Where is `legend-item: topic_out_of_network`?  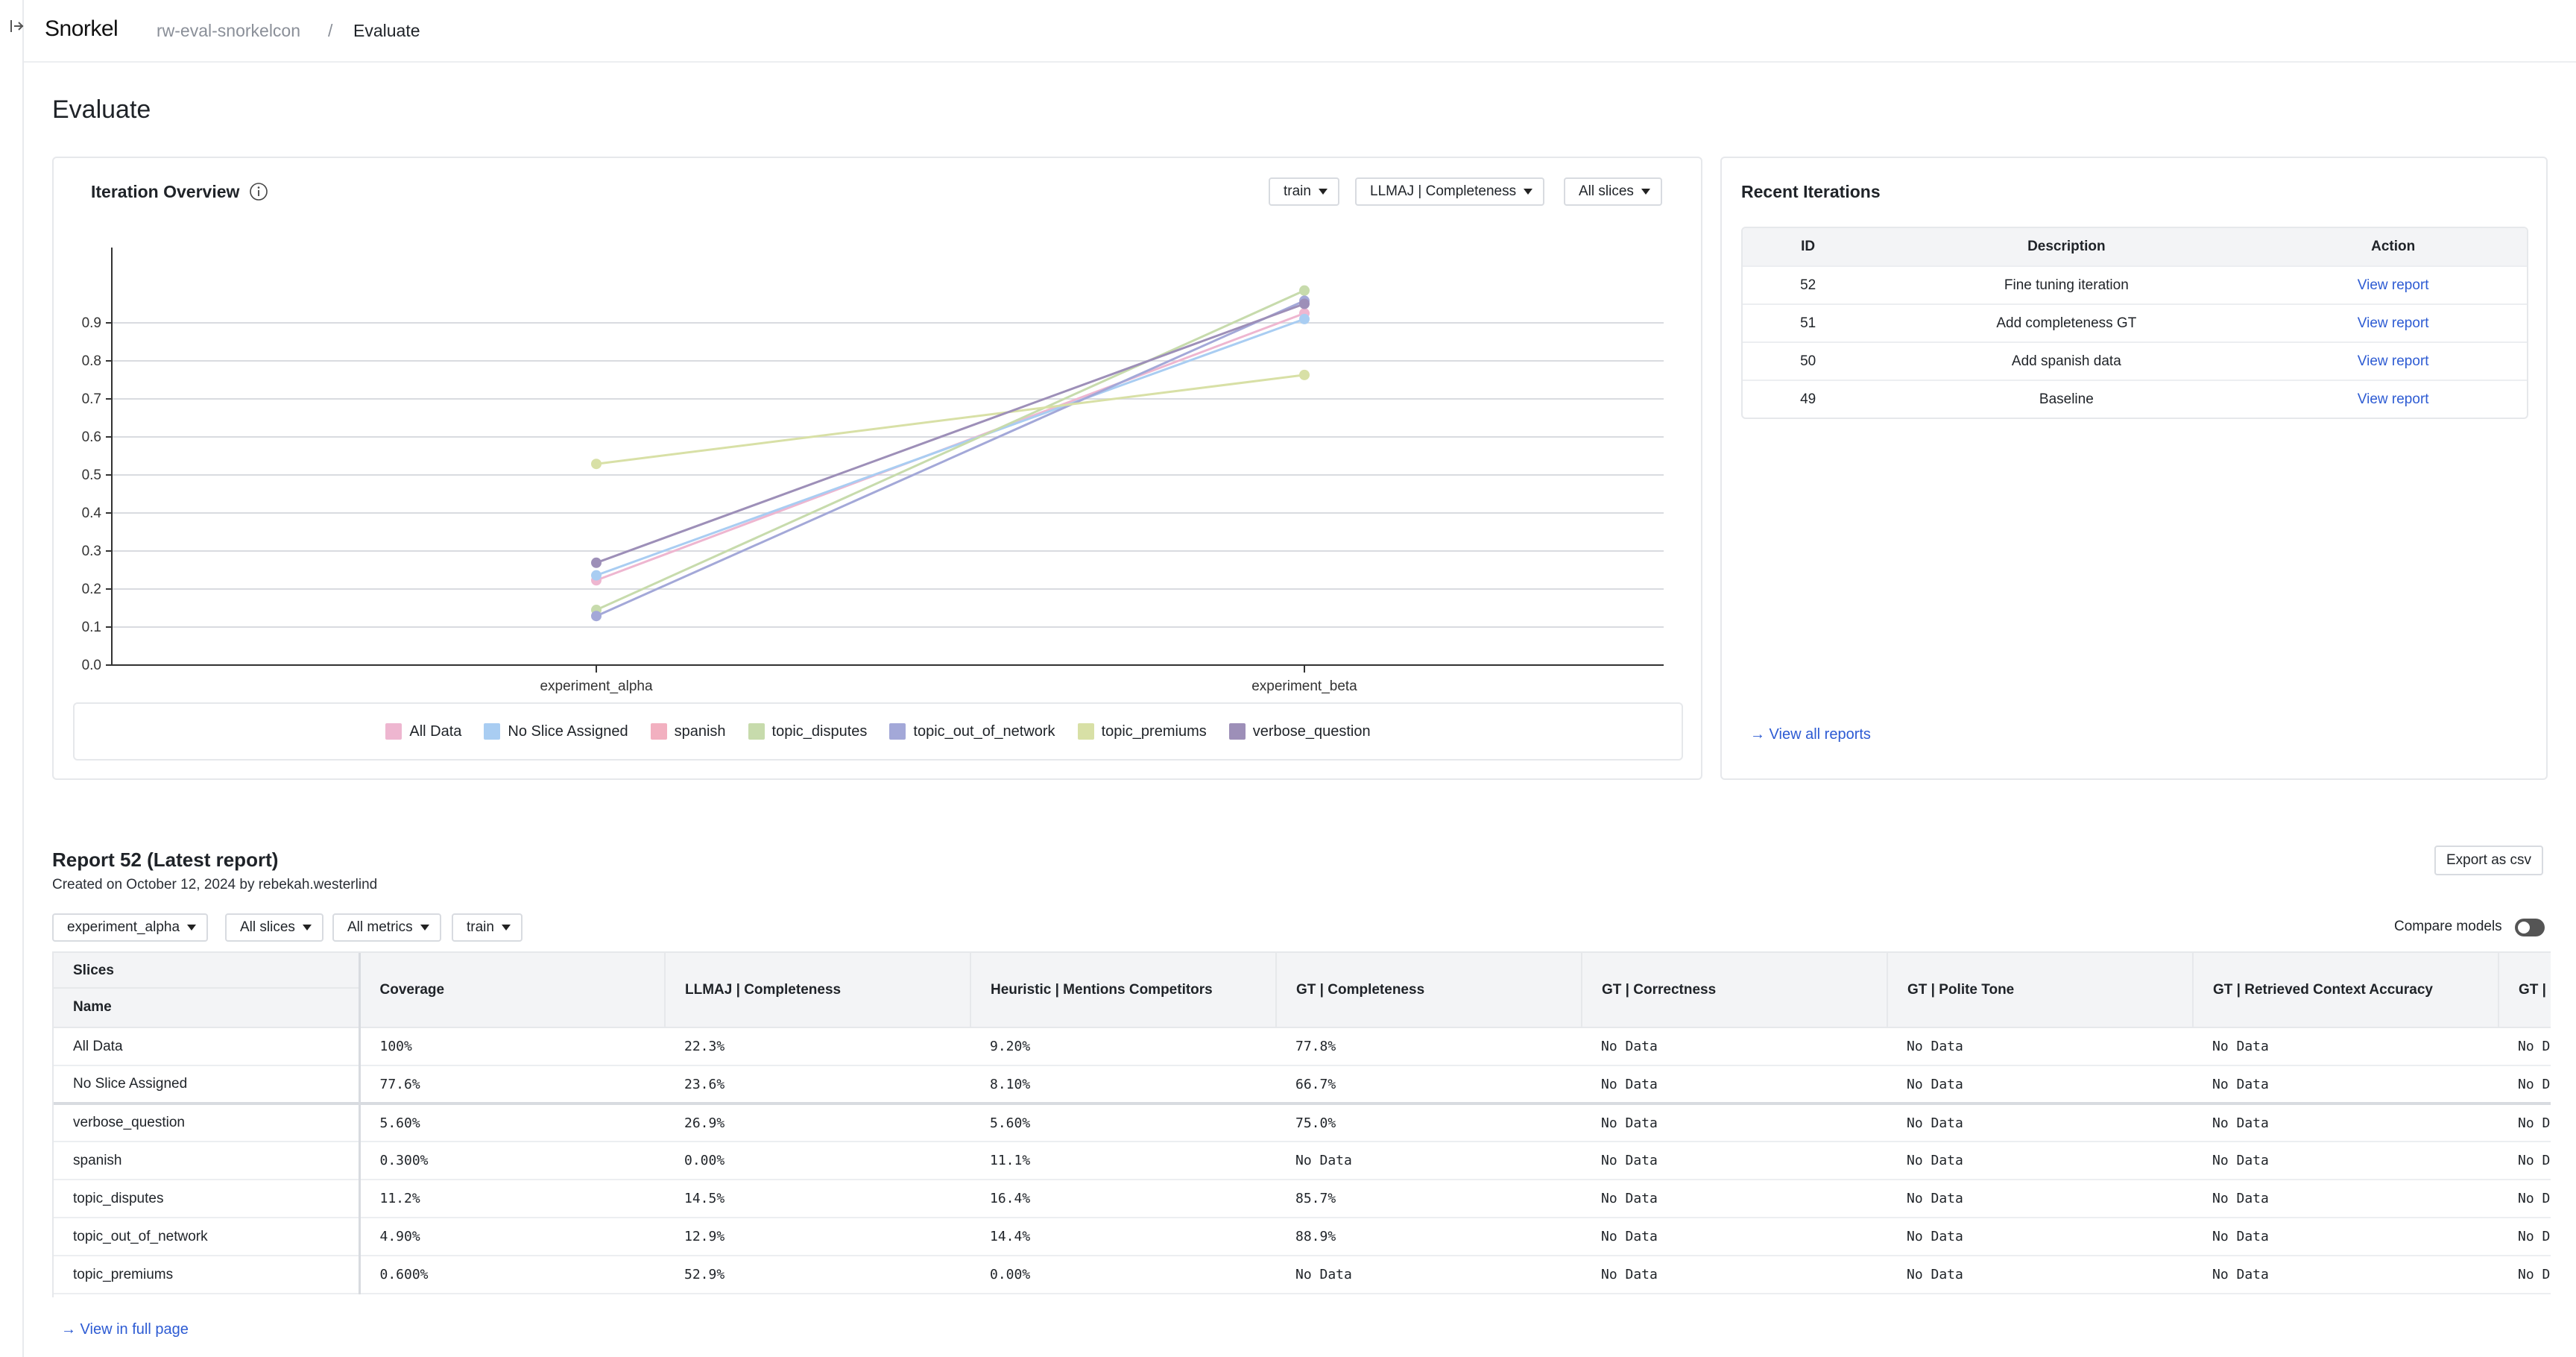
legend-item: topic_out_of_network is located at coordinates (972, 731).